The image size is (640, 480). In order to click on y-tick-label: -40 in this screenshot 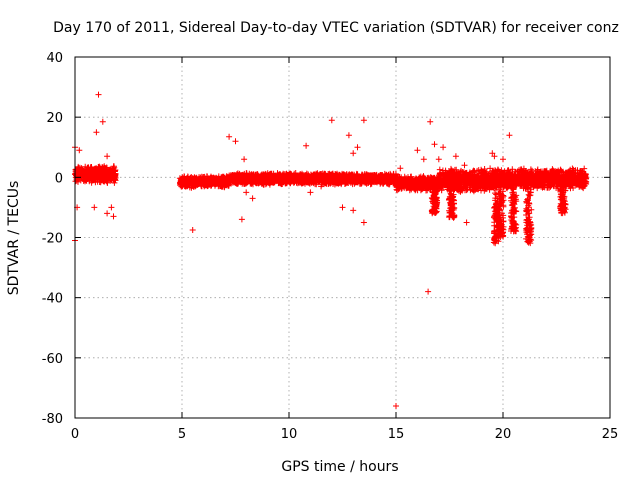, I will do `click(52, 299)`.